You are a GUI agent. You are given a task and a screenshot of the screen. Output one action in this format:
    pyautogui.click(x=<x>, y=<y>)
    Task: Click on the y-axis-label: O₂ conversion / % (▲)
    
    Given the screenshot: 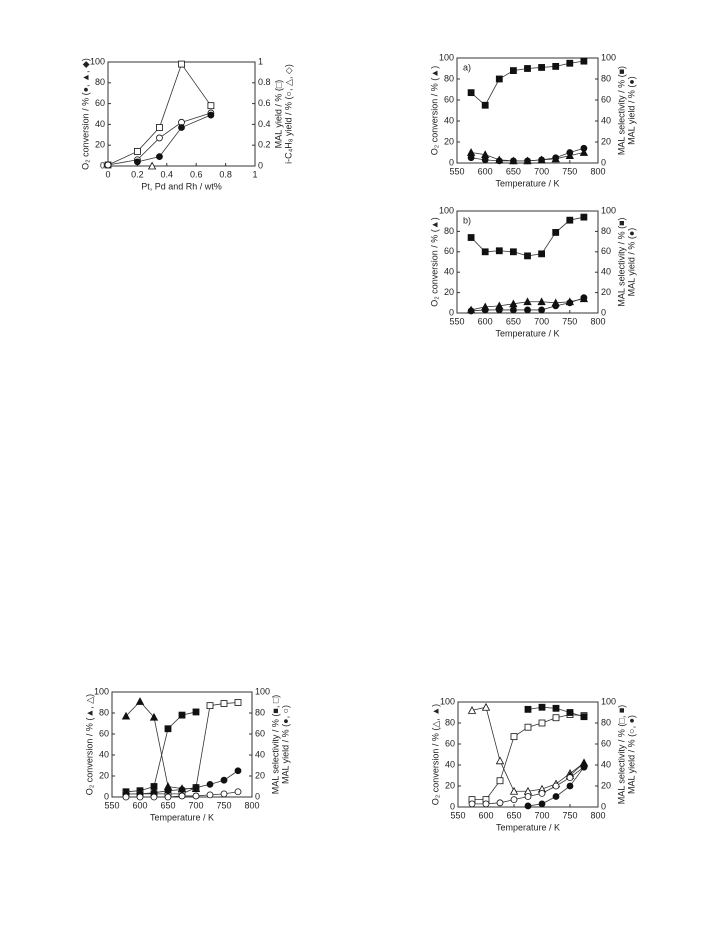 What is the action you would take?
    pyautogui.click(x=434, y=110)
    